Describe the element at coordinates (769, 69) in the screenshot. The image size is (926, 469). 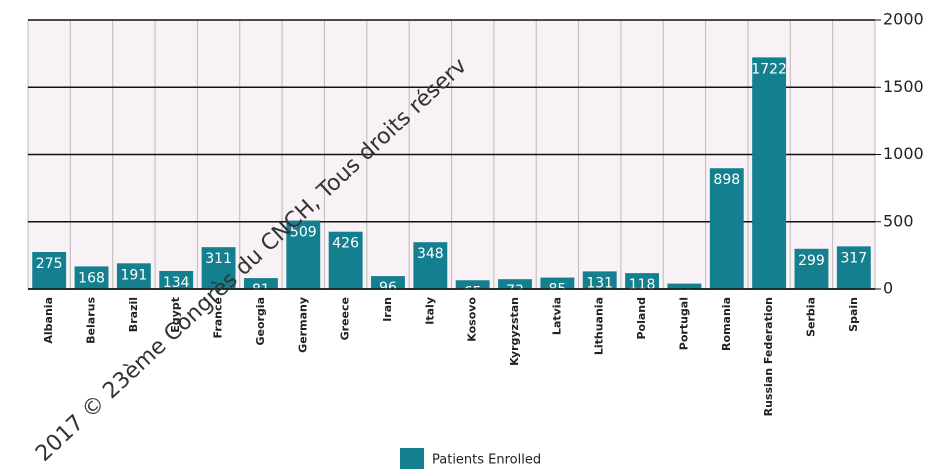
I see `value-label: 1722` at that location.